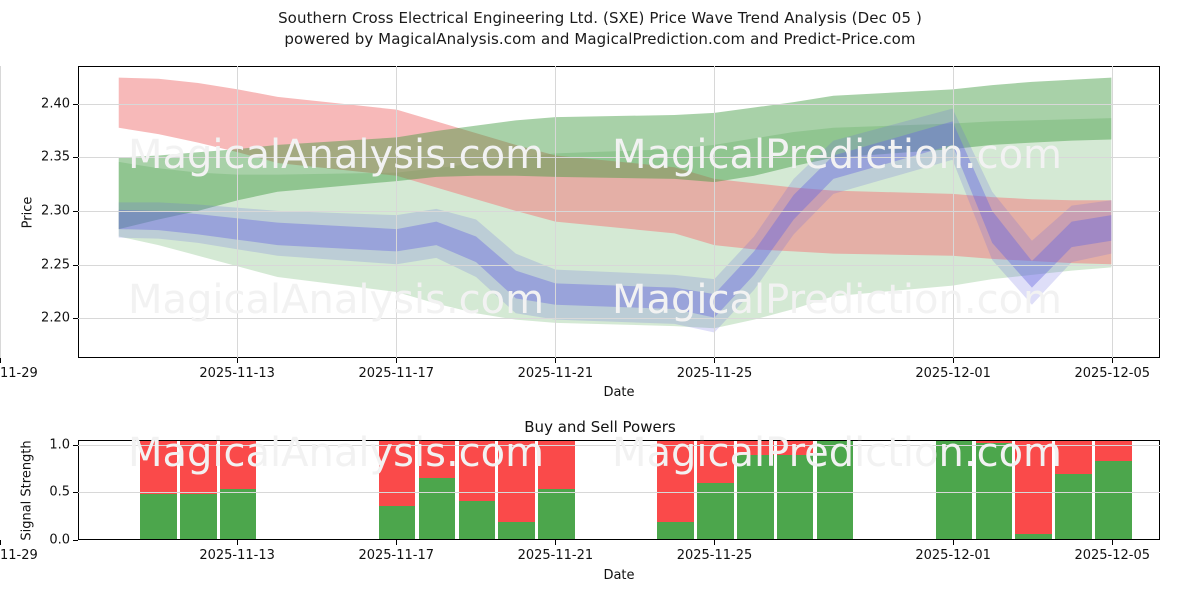  What do you see at coordinates (619, 392) in the screenshot?
I see `price-x-axis-title: Date` at bounding box center [619, 392].